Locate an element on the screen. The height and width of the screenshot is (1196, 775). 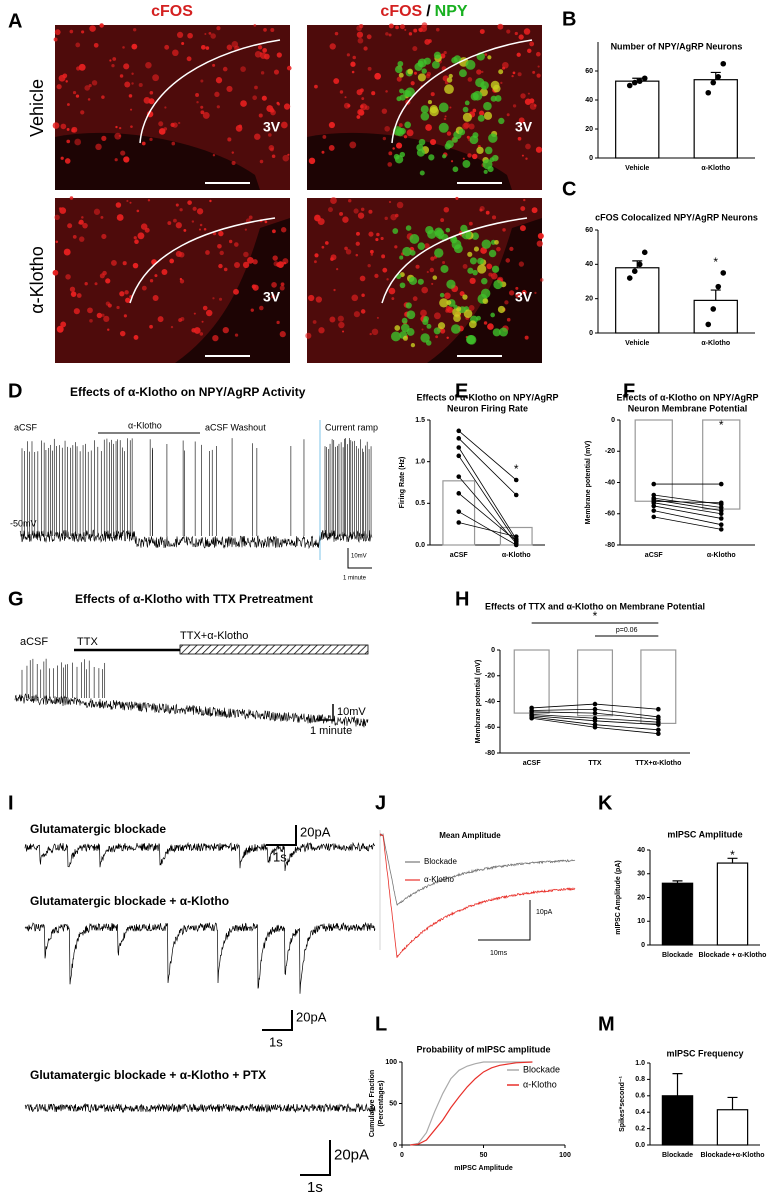
y-tick-label: 0.8 is located at coordinates (640, 1079).